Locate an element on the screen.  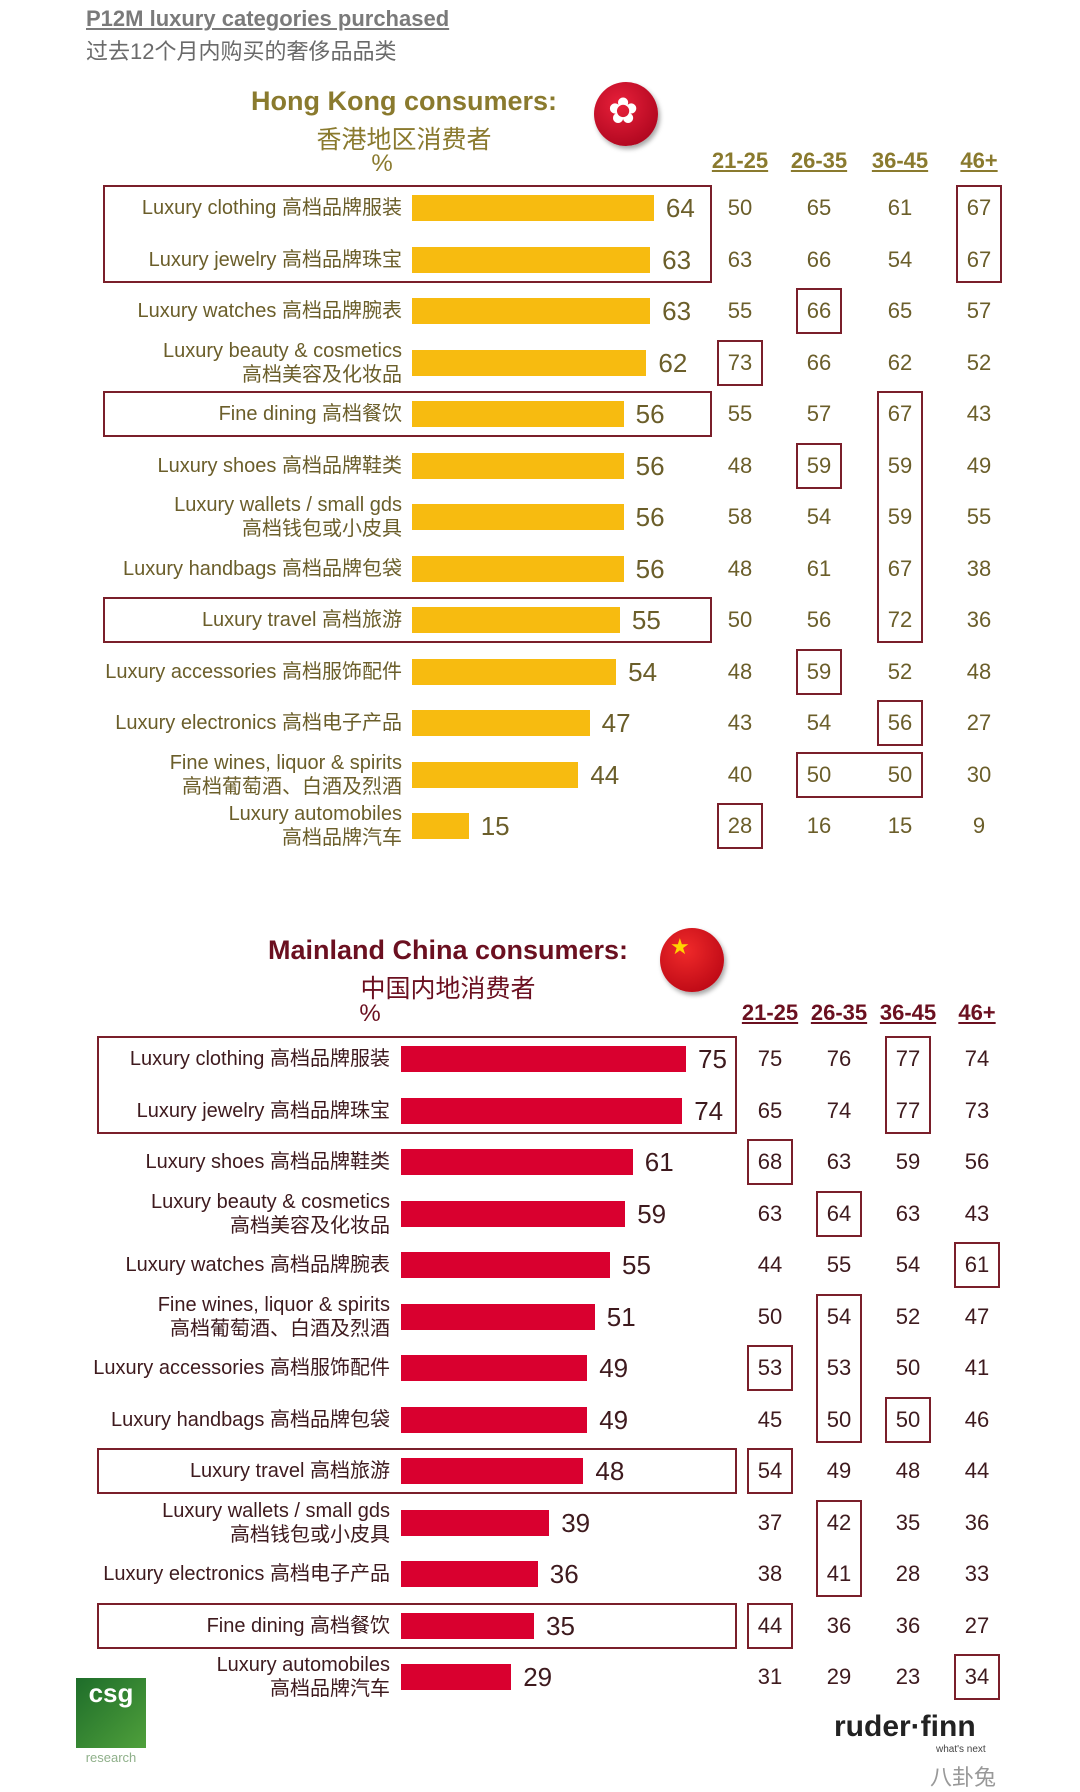
age-value: 42 is located at coordinates (839, 1522).